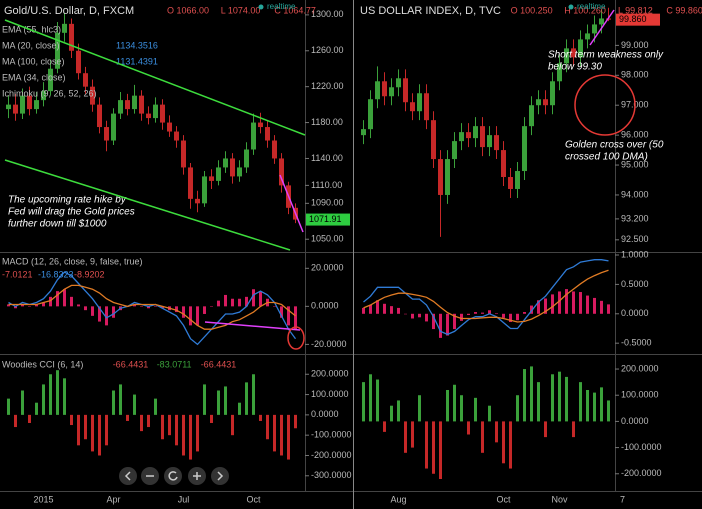 This screenshot has height=509, width=702. Describe the element at coordinates (174, 364) in the screenshot. I see `indicator-value: -83.0711` at that location.